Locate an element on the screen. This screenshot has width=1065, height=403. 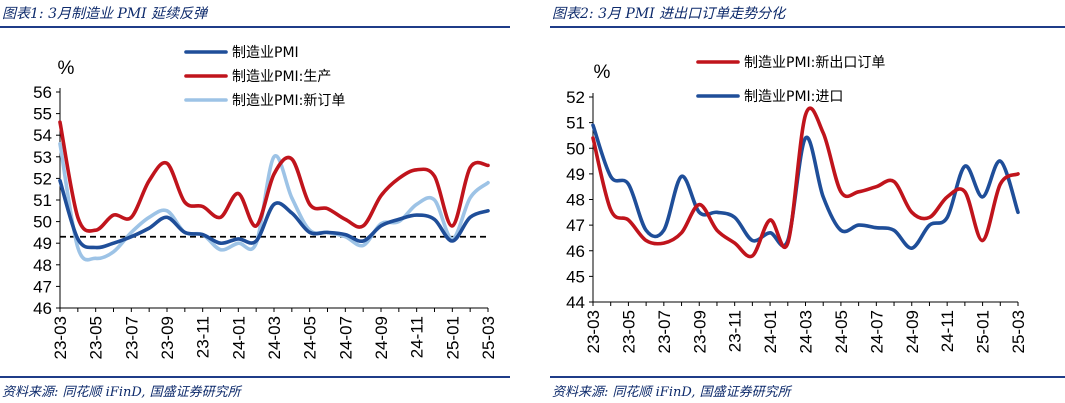
y-tick-label: 54 is located at coordinates (42, 135).